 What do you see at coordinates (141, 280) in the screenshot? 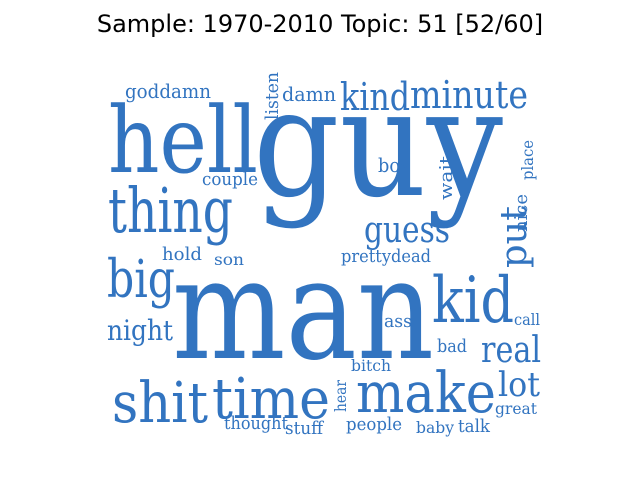
I see `word-big: big` at bounding box center [141, 280].